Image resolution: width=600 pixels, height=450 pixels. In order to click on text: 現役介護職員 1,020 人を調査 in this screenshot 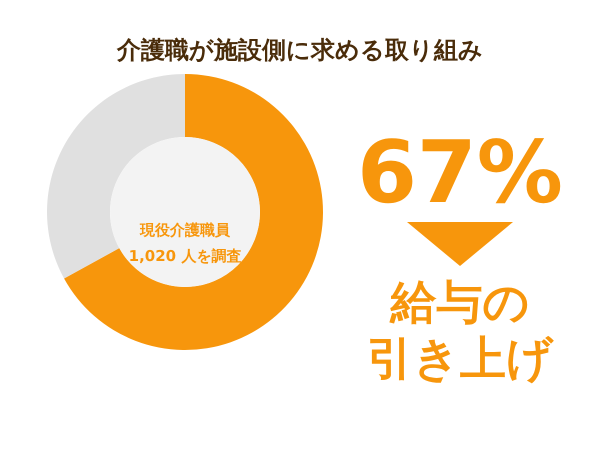, I will do `click(185, 243)`.